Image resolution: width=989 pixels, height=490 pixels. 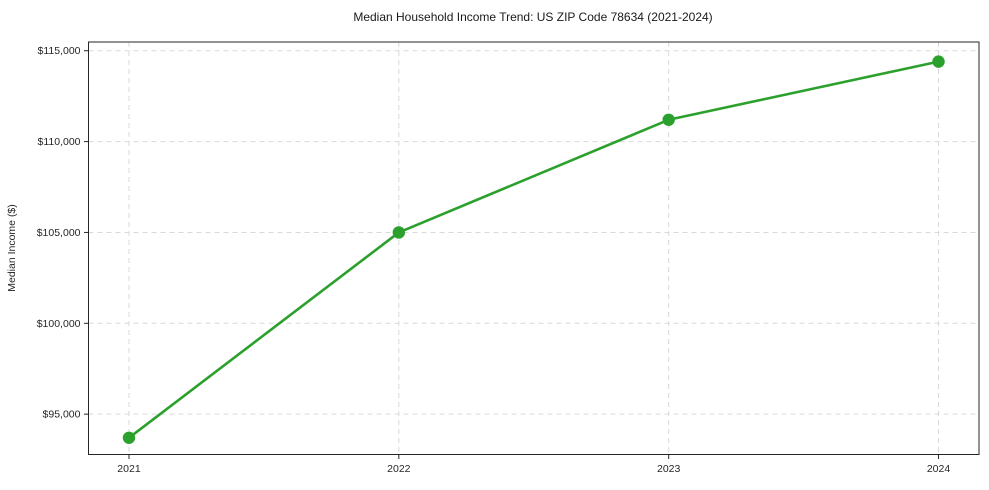 I want to click on y-axis-label: Median Income ($), so click(x=12, y=248).